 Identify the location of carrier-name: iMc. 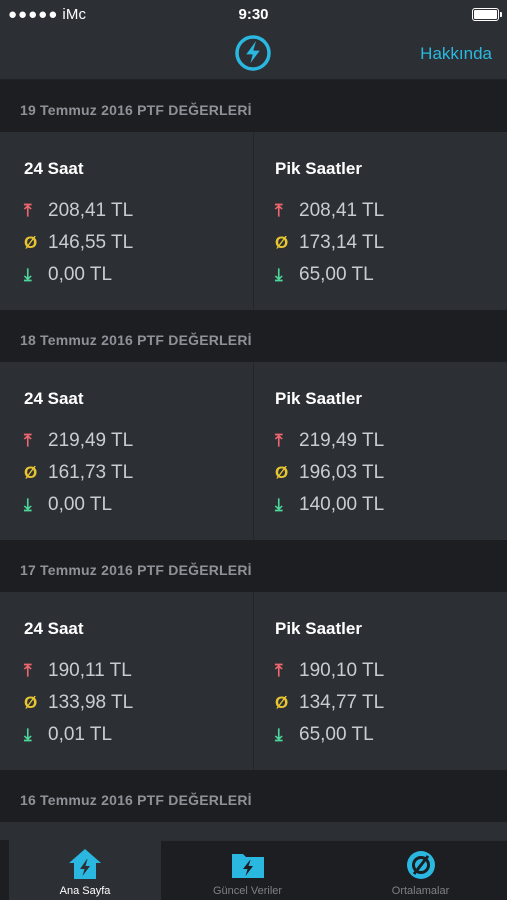
(74, 14).